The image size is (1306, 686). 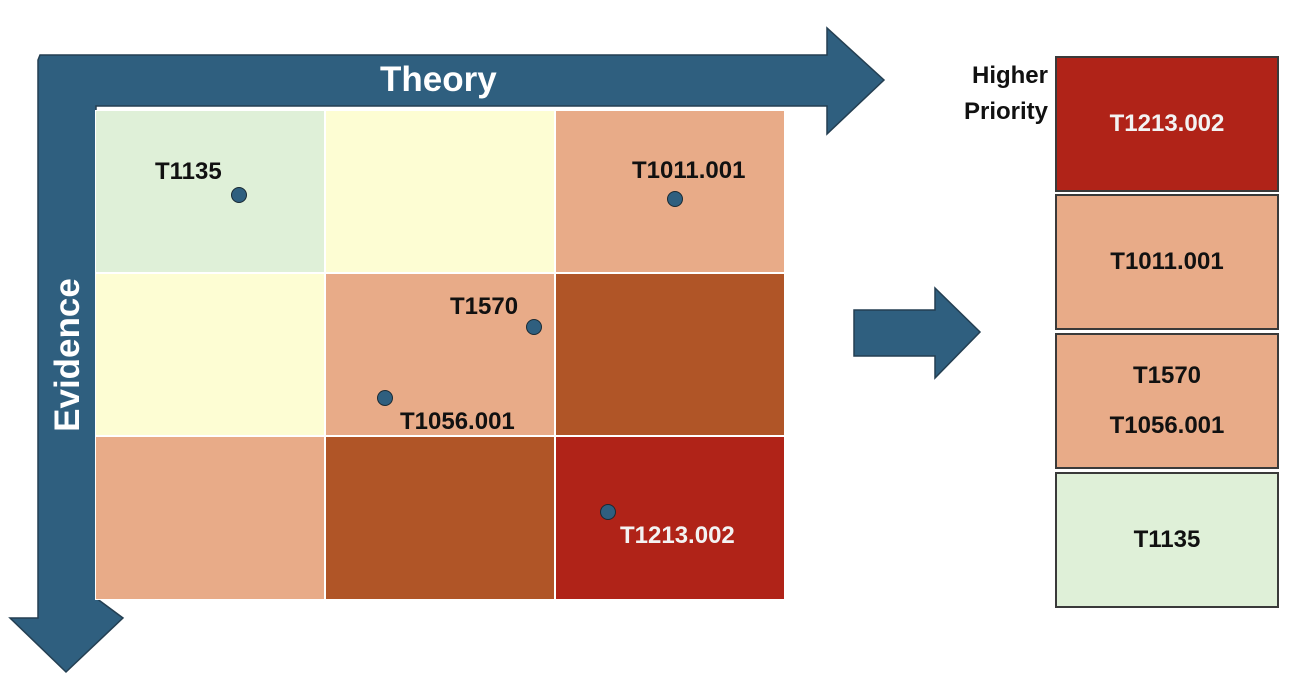 What do you see at coordinates (457, 421) in the screenshot?
I see `point-label-t1056-001: T1056.001` at bounding box center [457, 421].